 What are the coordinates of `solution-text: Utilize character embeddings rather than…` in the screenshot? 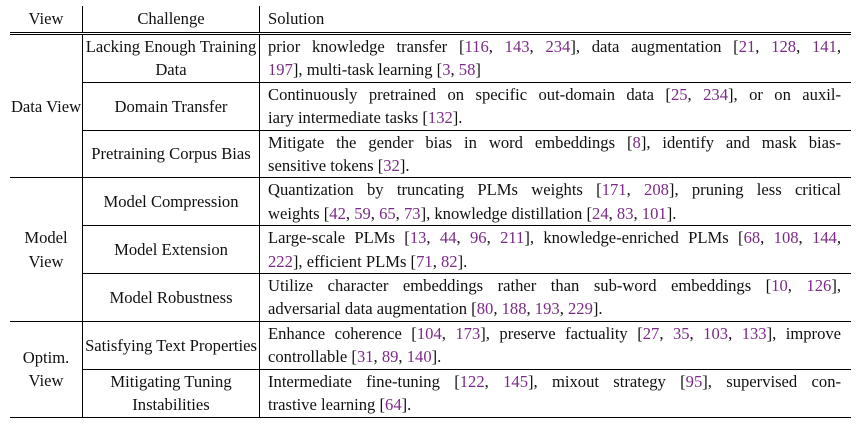 It's located at (520, 286).